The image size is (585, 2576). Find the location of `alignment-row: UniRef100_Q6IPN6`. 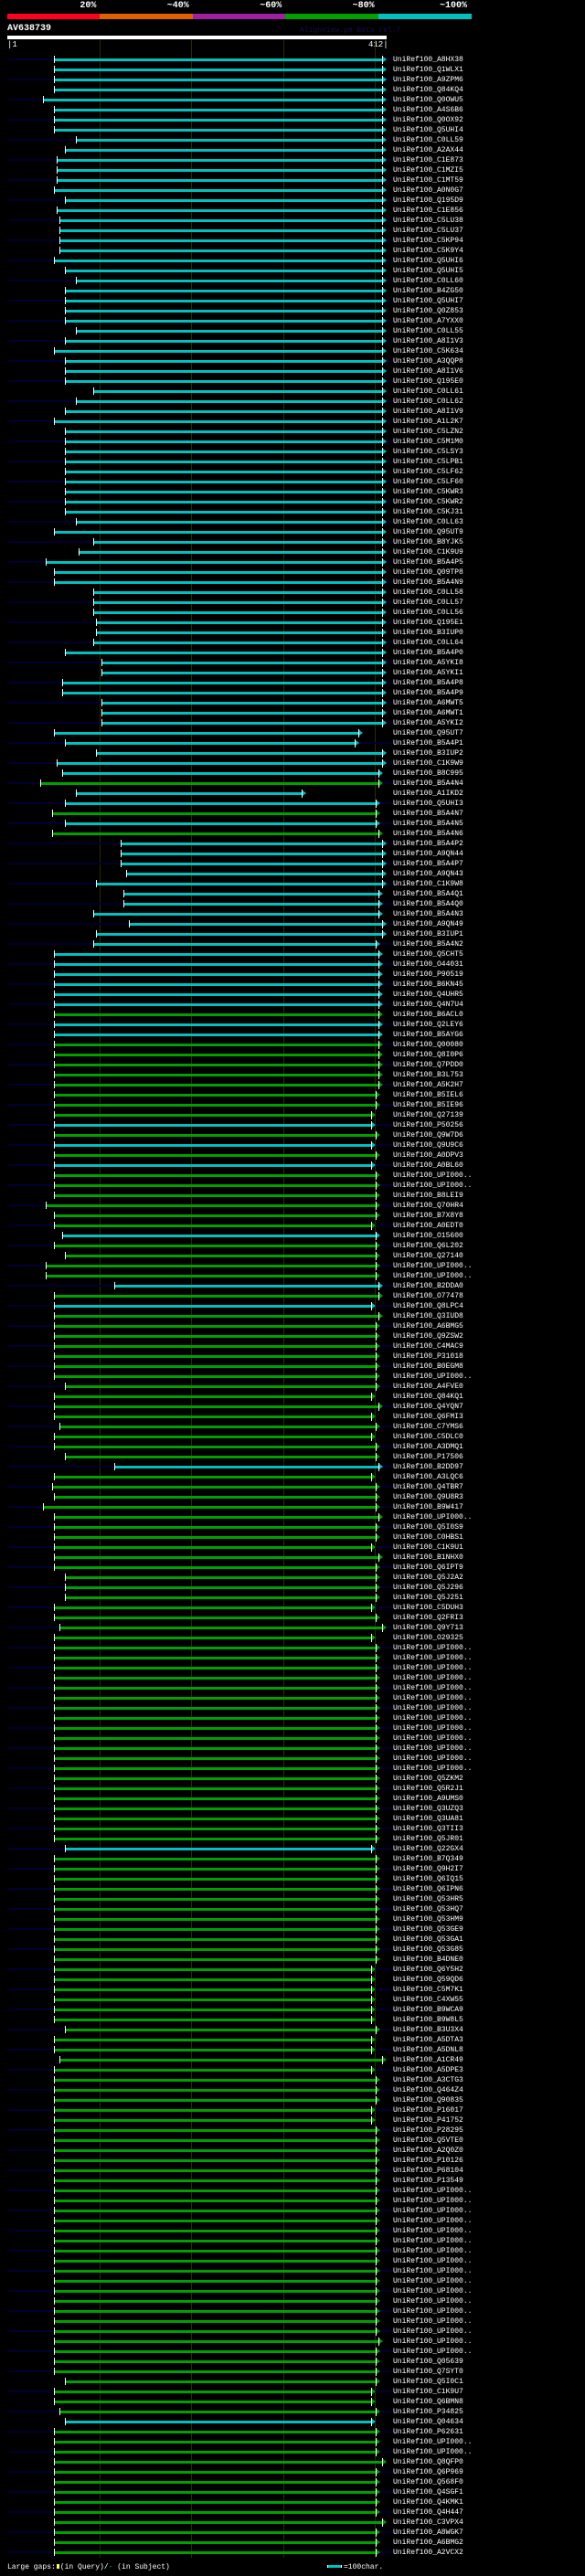

alignment-row: UniRef100_Q6IPN6 is located at coordinates (293, 1889).